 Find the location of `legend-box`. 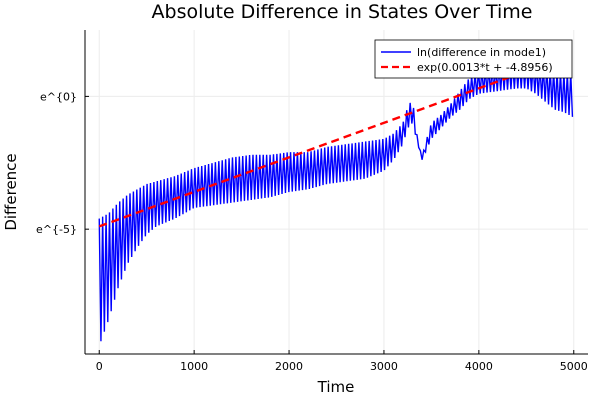

legend-box is located at coordinates (473, 59).